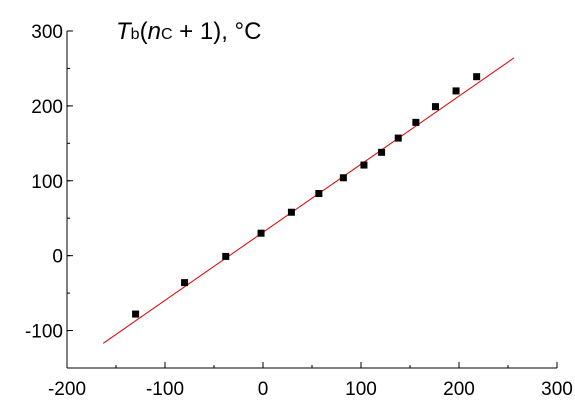 Image resolution: width=575 pixels, height=408 pixels. Describe the element at coordinates (167, 34) in the screenshot. I see `title-sub2: C` at that location.